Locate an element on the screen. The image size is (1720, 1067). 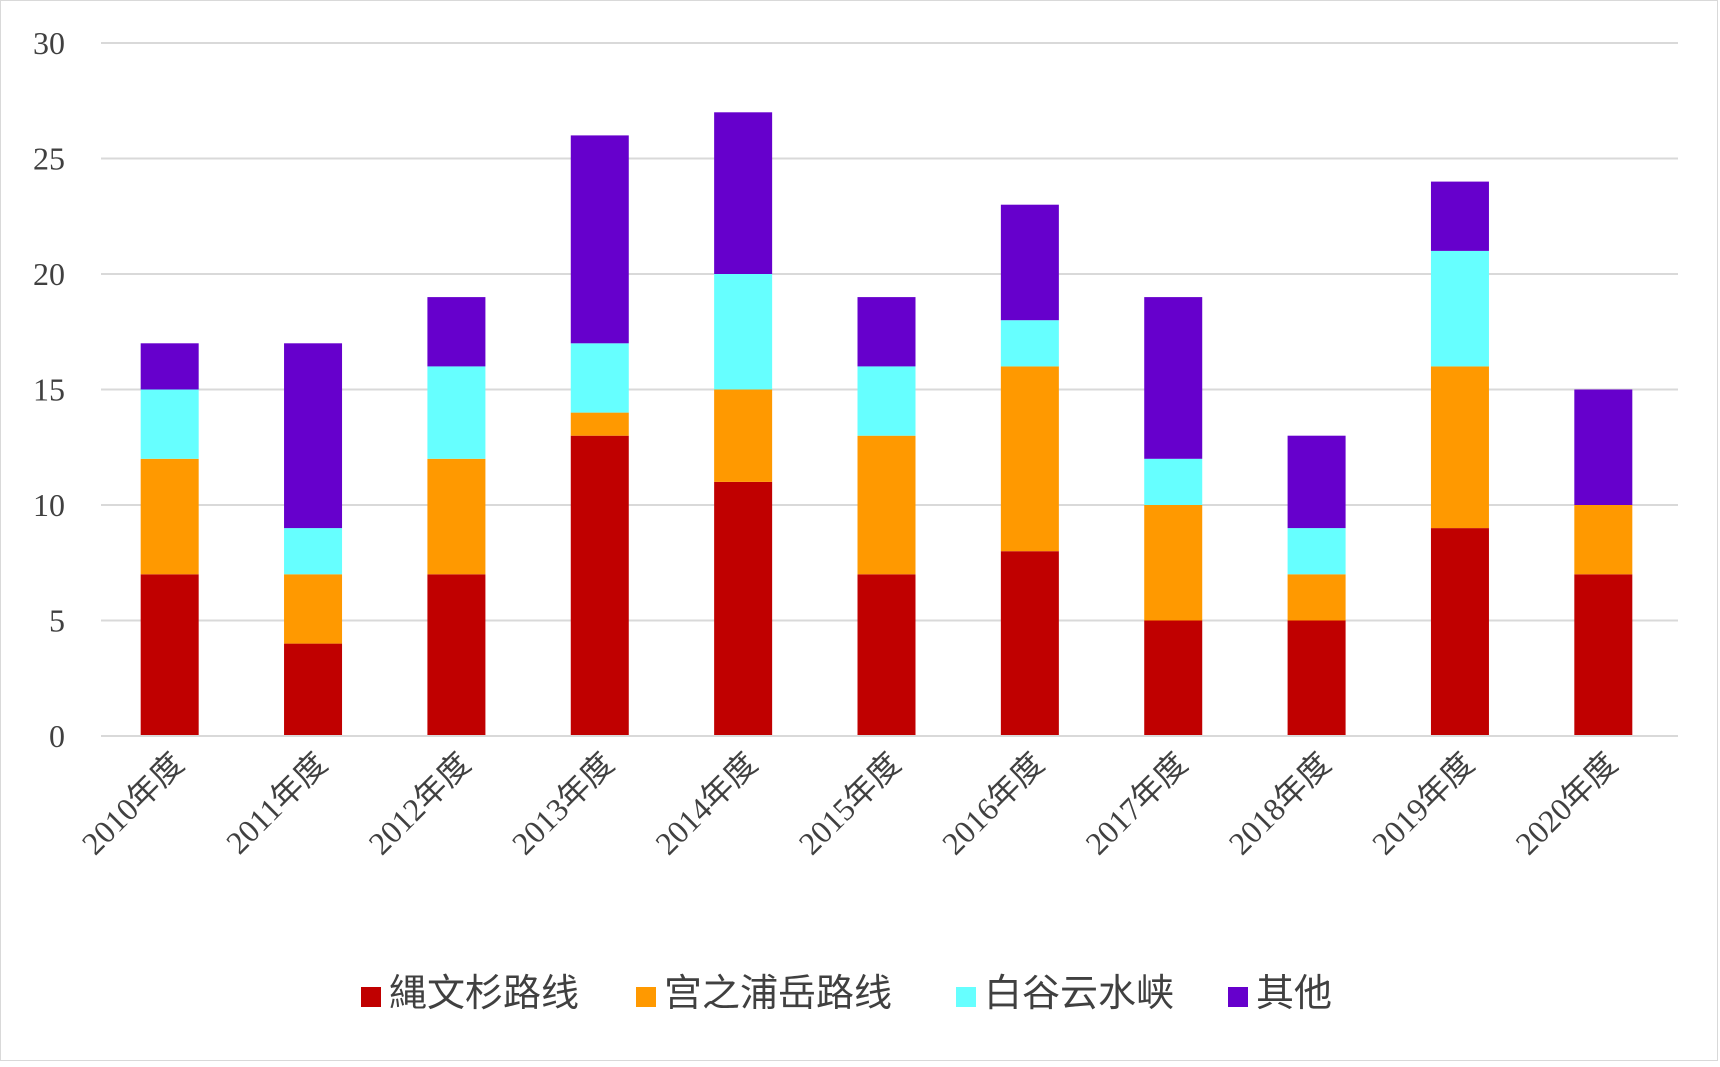
y-tick-label: 5 is located at coordinates (57, 621).